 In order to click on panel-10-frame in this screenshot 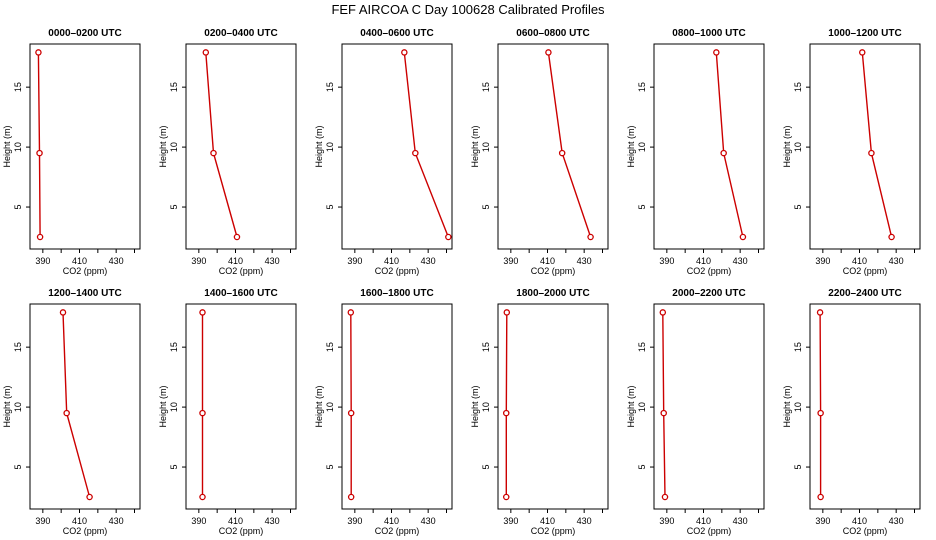, I will do `click(553, 406)`.